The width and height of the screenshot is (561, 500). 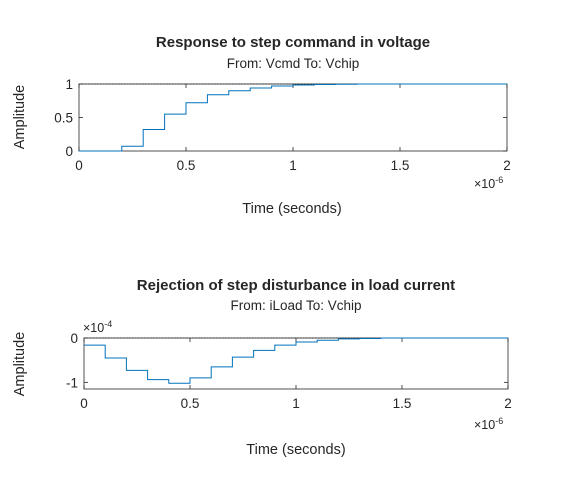 What do you see at coordinates (97, 327) in the screenshot?
I see `y-axis-exponent: ×10⁻⁴` at bounding box center [97, 327].